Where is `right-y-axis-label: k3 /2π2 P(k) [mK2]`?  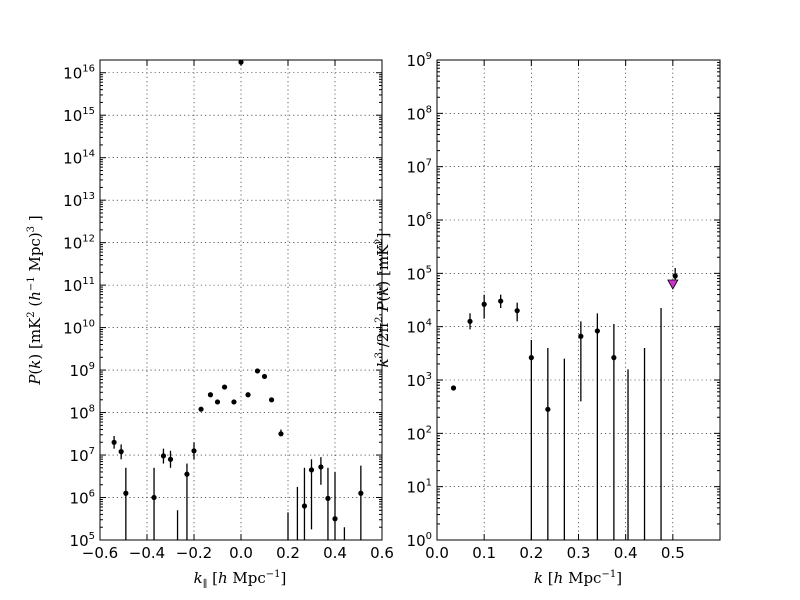 right-y-axis-label: k3 /2π2 P(k) [mK2] is located at coordinates (383, 299).